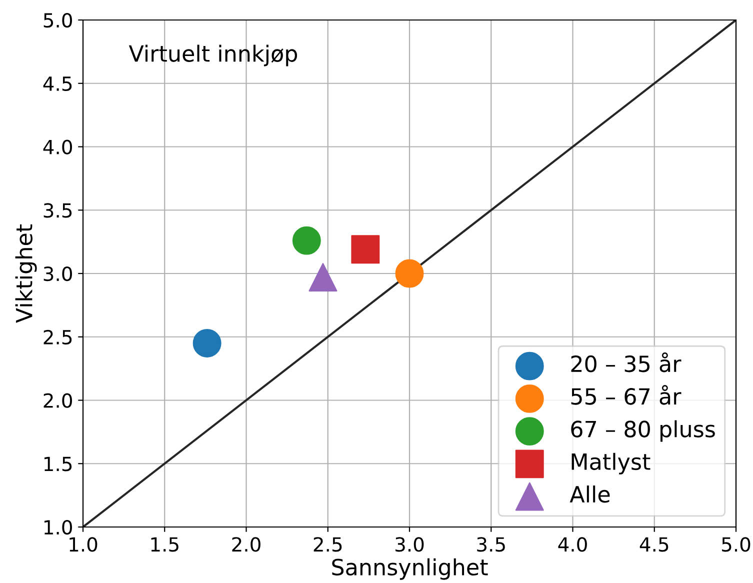 Image resolution: width=753 pixels, height=583 pixels. I want to click on x-tick-label: 4.5, so click(654, 544).